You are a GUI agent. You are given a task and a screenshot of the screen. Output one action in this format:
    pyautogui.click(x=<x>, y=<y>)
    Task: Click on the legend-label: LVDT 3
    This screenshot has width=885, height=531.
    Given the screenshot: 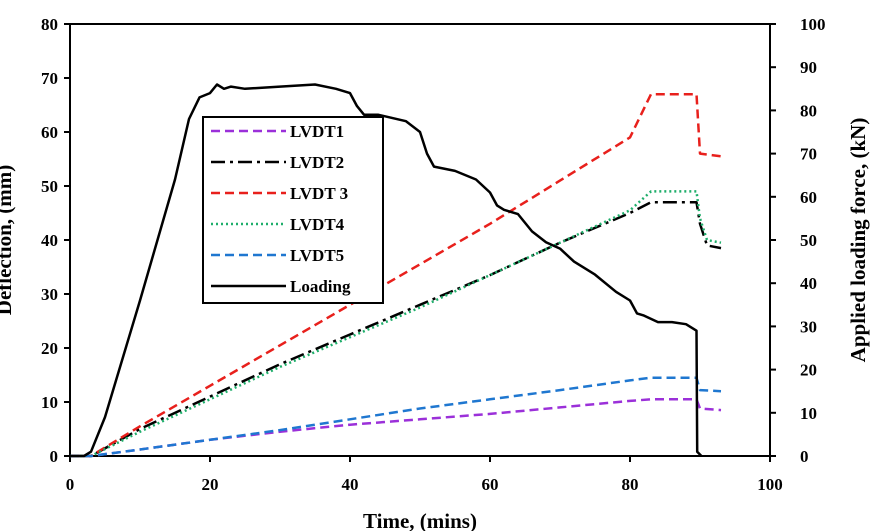 What is the action you would take?
    pyautogui.click(x=319, y=193)
    